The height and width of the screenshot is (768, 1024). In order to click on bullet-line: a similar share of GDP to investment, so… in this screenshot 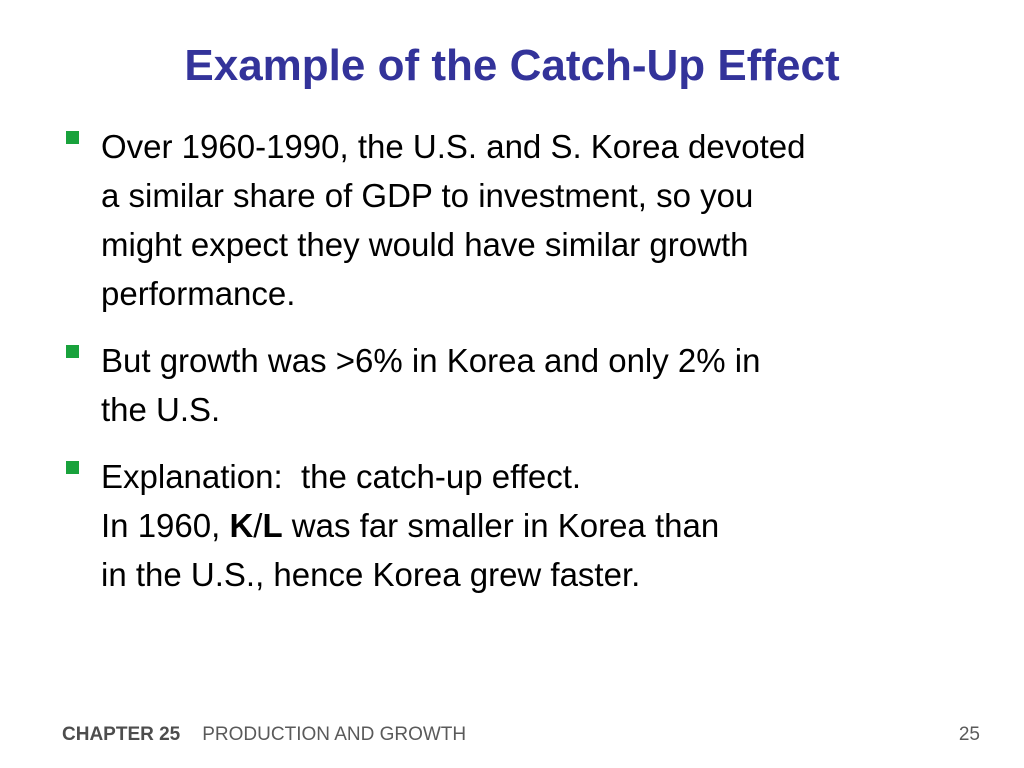, I will do `click(427, 195)`.